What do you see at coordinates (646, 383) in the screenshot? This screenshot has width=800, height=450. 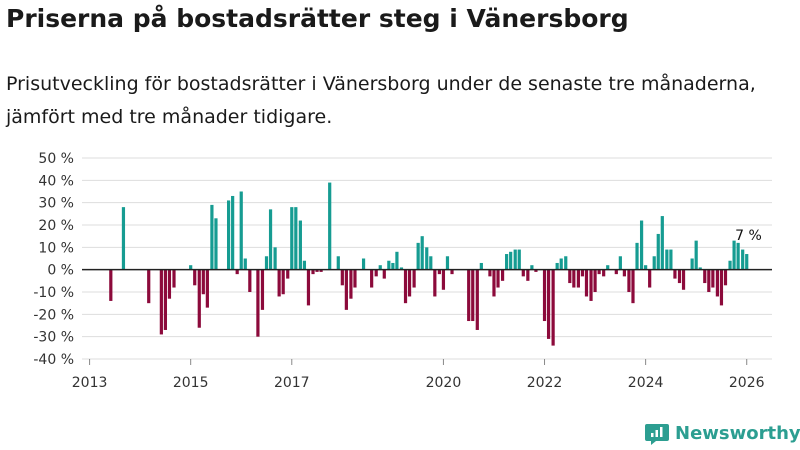 I see `x-tick-label: 2024` at bounding box center [646, 383].